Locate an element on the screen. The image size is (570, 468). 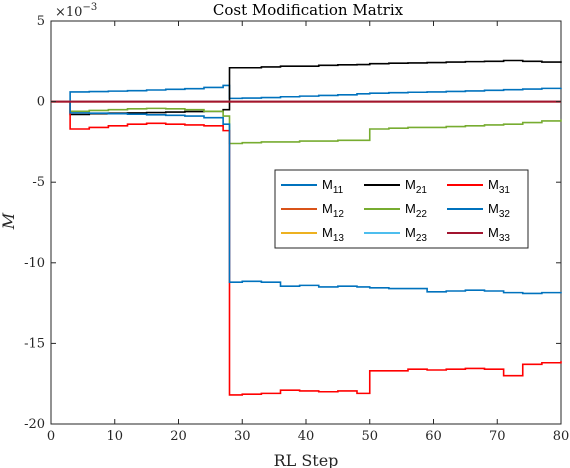
y-scale-factor: ×10⁻³ is located at coordinates (76, 11).